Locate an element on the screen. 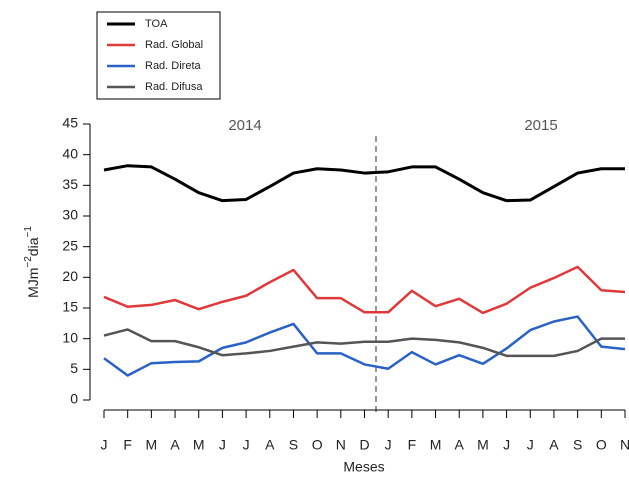 The height and width of the screenshot is (487, 629). y-label-part: −2 is located at coordinates (28, 262).